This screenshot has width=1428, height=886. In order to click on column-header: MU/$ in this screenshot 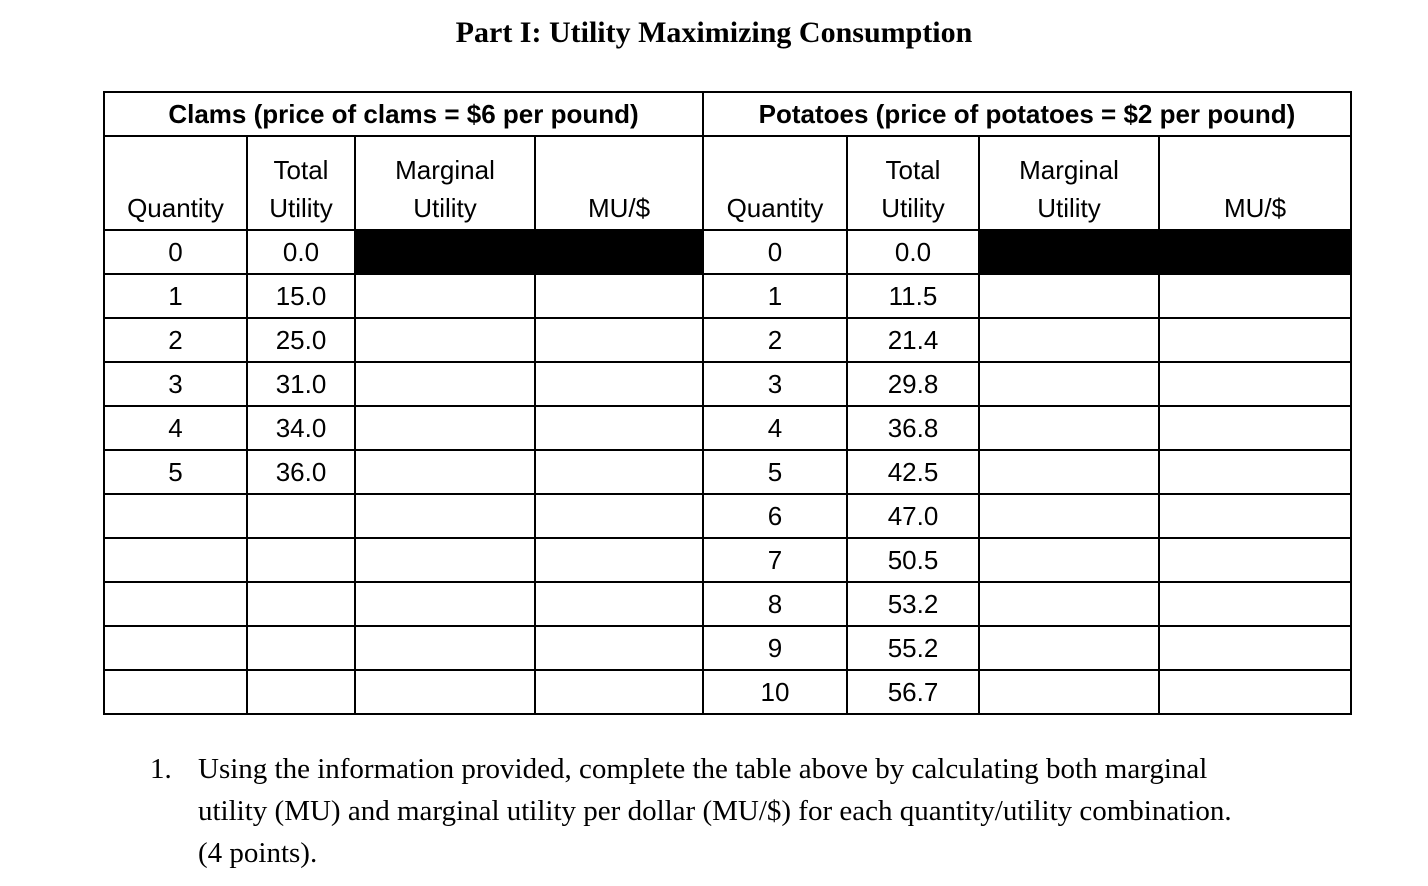, I will do `click(619, 183)`.